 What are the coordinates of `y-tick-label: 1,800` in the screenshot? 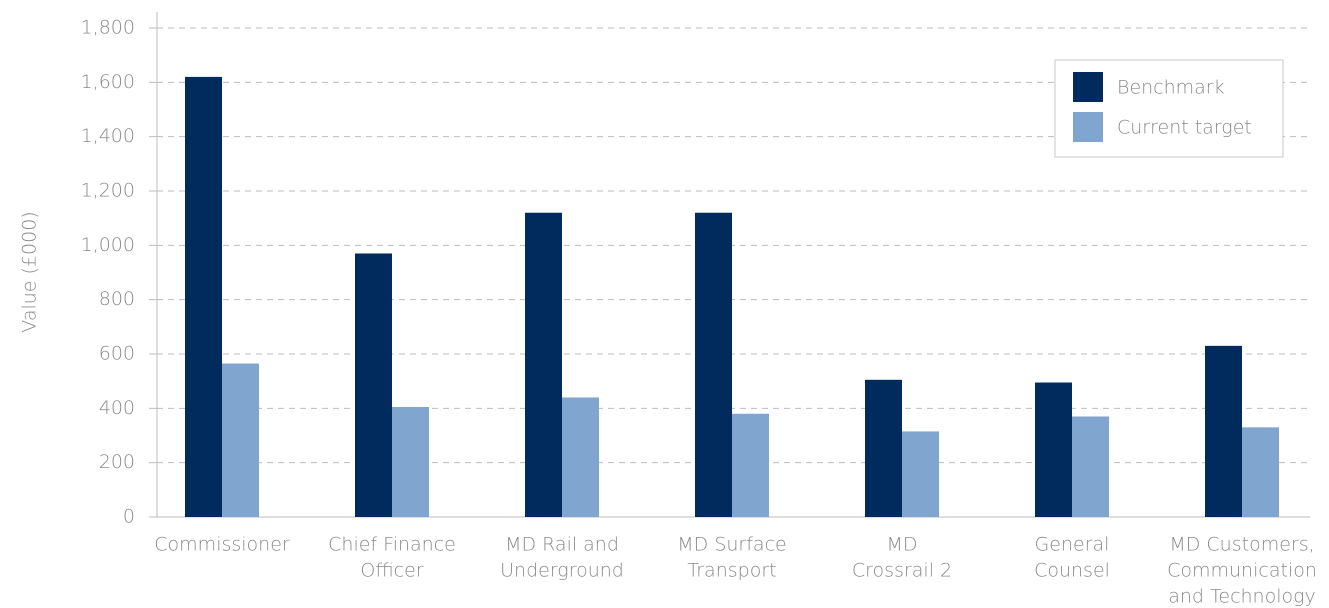 It's located at (108, 28).